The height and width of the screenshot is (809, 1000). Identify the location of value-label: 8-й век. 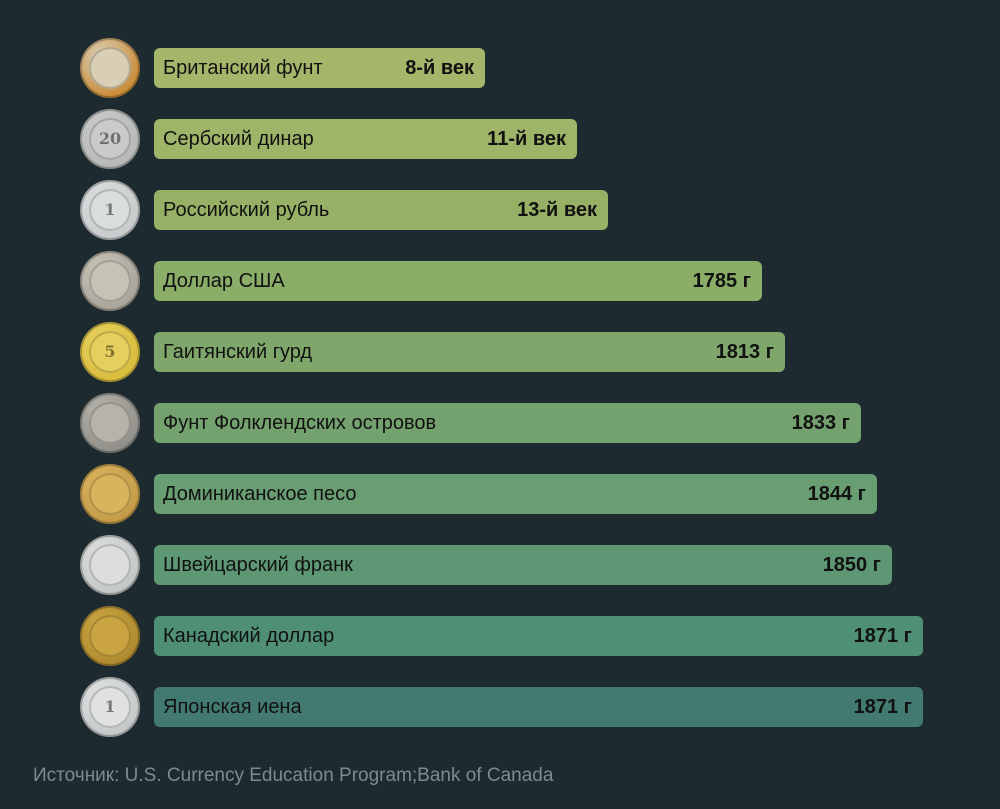
(439, 68).